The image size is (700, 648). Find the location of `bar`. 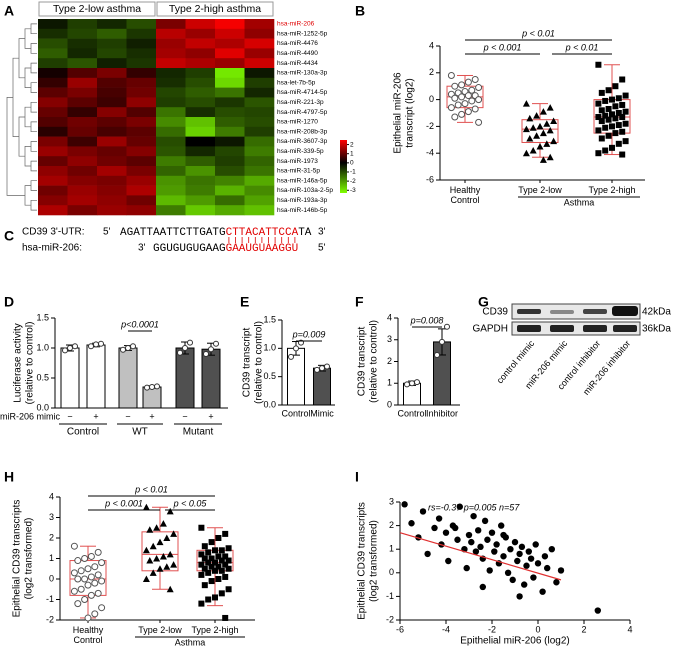

bar is located at coordinates (128, 378).